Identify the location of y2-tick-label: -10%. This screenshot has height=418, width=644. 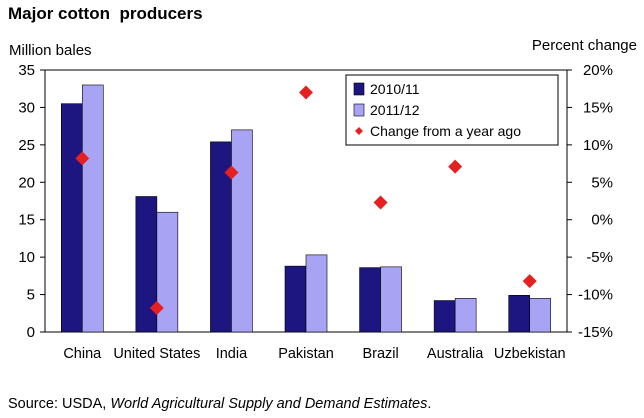
(595, 295).